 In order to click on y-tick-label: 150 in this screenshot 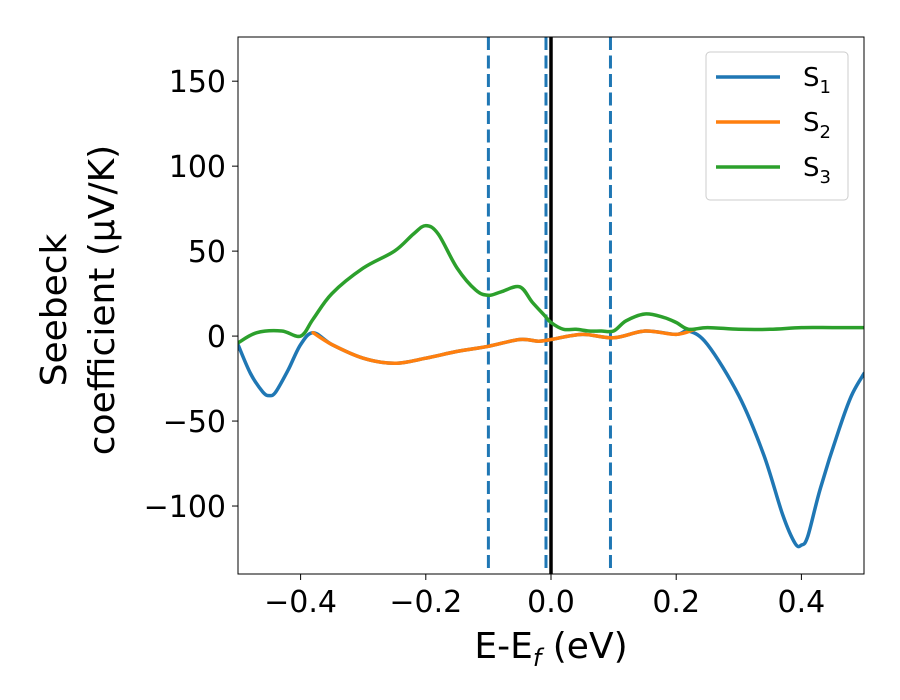, I will do `click(197, 82)`.